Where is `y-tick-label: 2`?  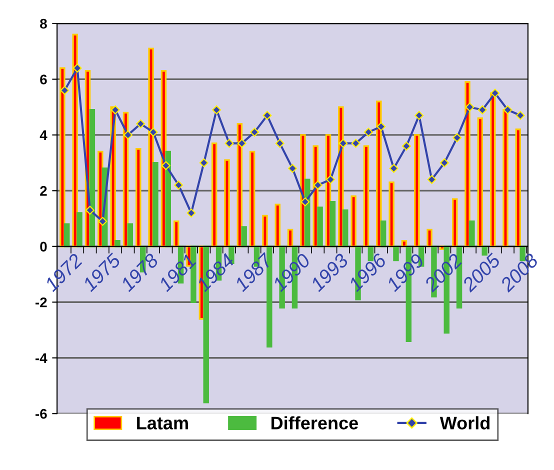
y-tick-label: 2 is located at coordinates (43, 191).